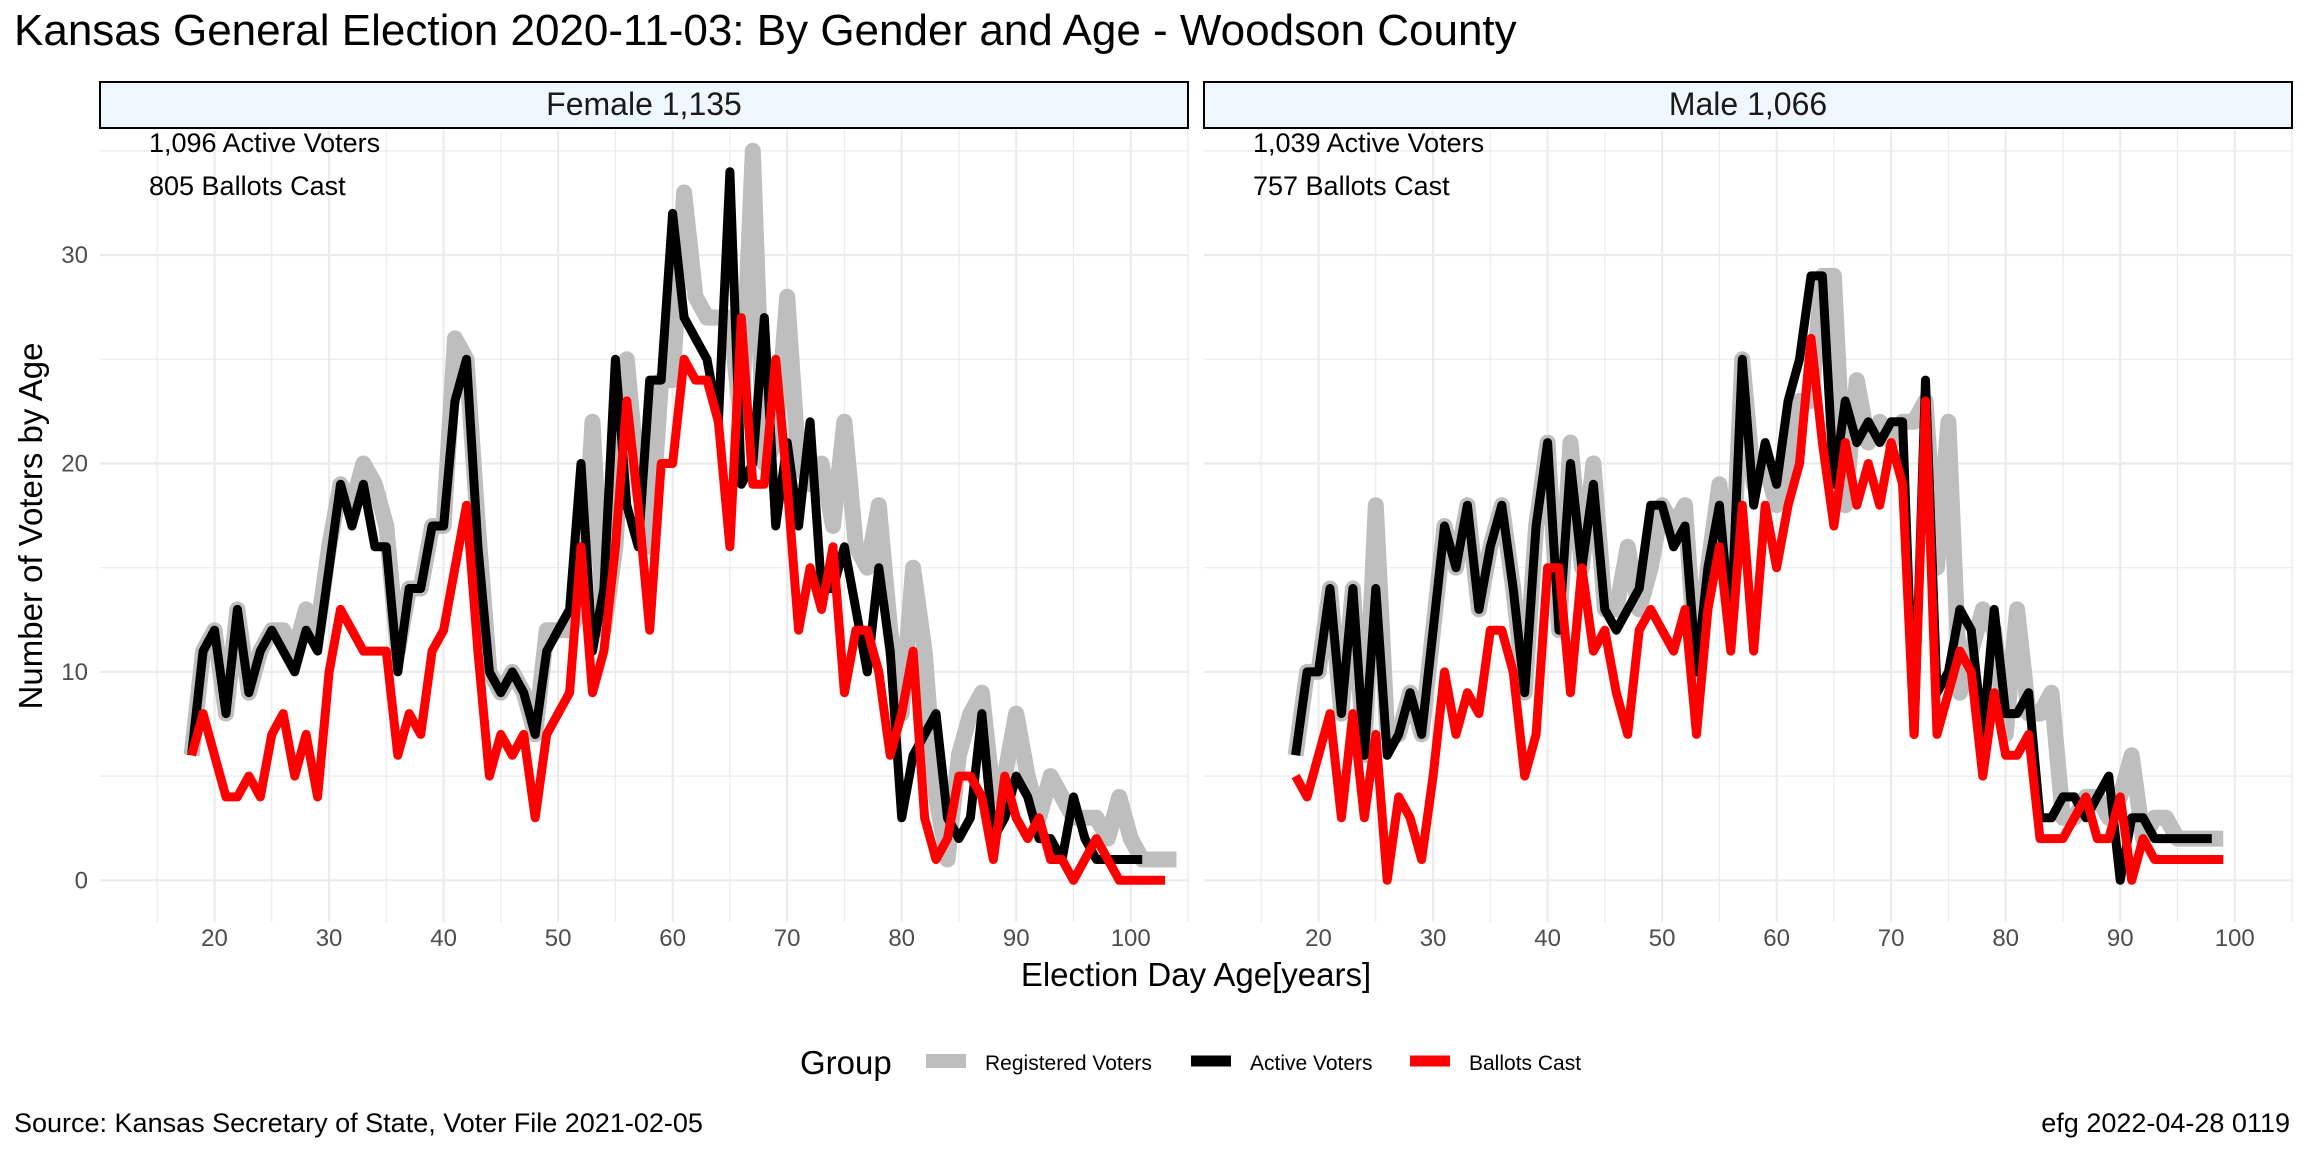 The width and height of the screenshot is (2304, 1152). I want to click on panel-strip-label: Male 1,066, so click(1748, 104).